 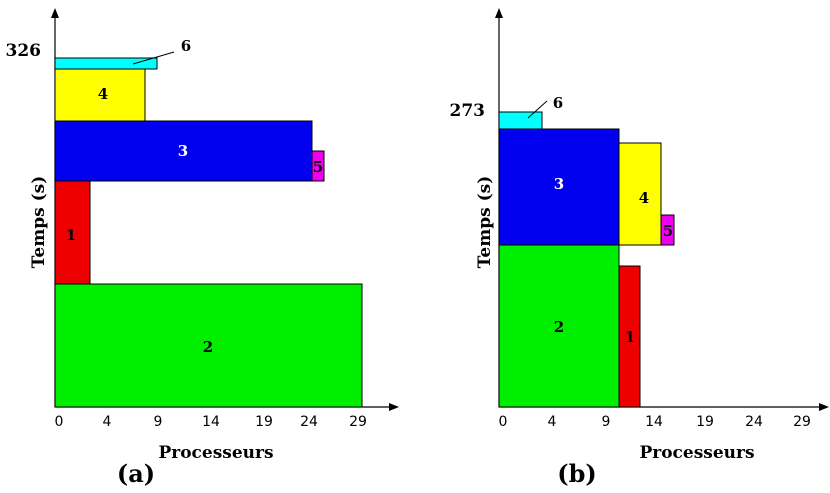 I want to click on panel-a-task-2-label: 2, so click(x=208, y=347).